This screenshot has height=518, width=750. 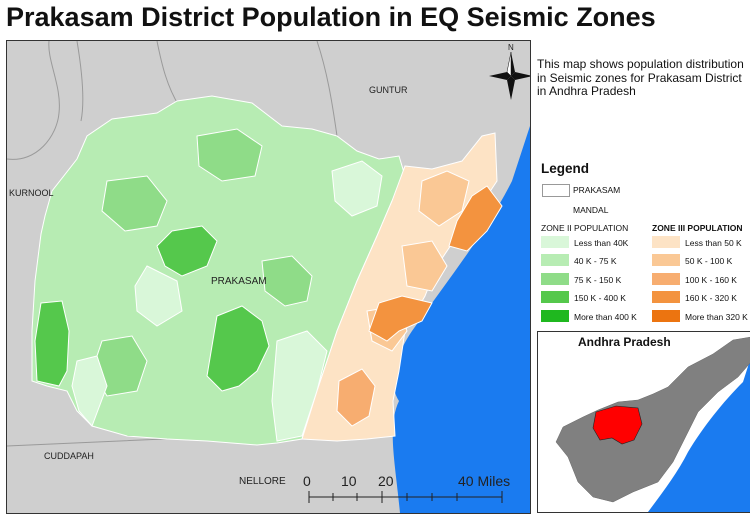 I want to click on scale-tick-40: 40 Miles, so click(x=484, y=481).